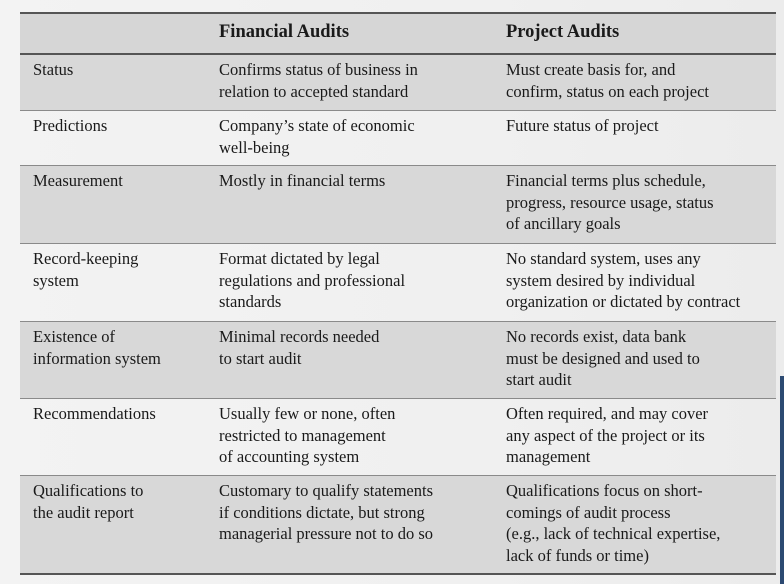  Describe the element at coordinates (126, 33) in the screenshot. I see `header-criteria` at that location.